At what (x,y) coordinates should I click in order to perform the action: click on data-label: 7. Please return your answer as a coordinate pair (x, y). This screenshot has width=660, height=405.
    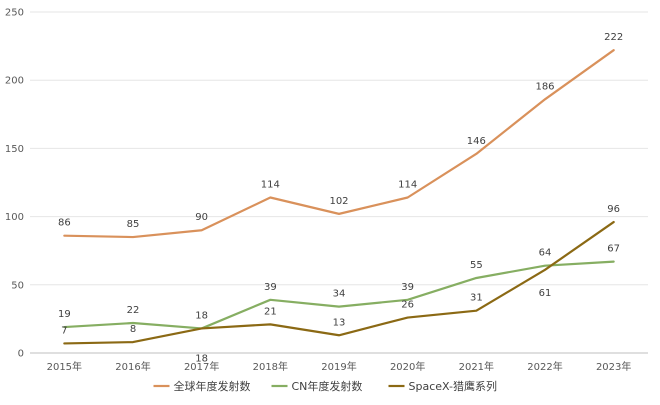
    Looking at the image, I should click on (64, 330).